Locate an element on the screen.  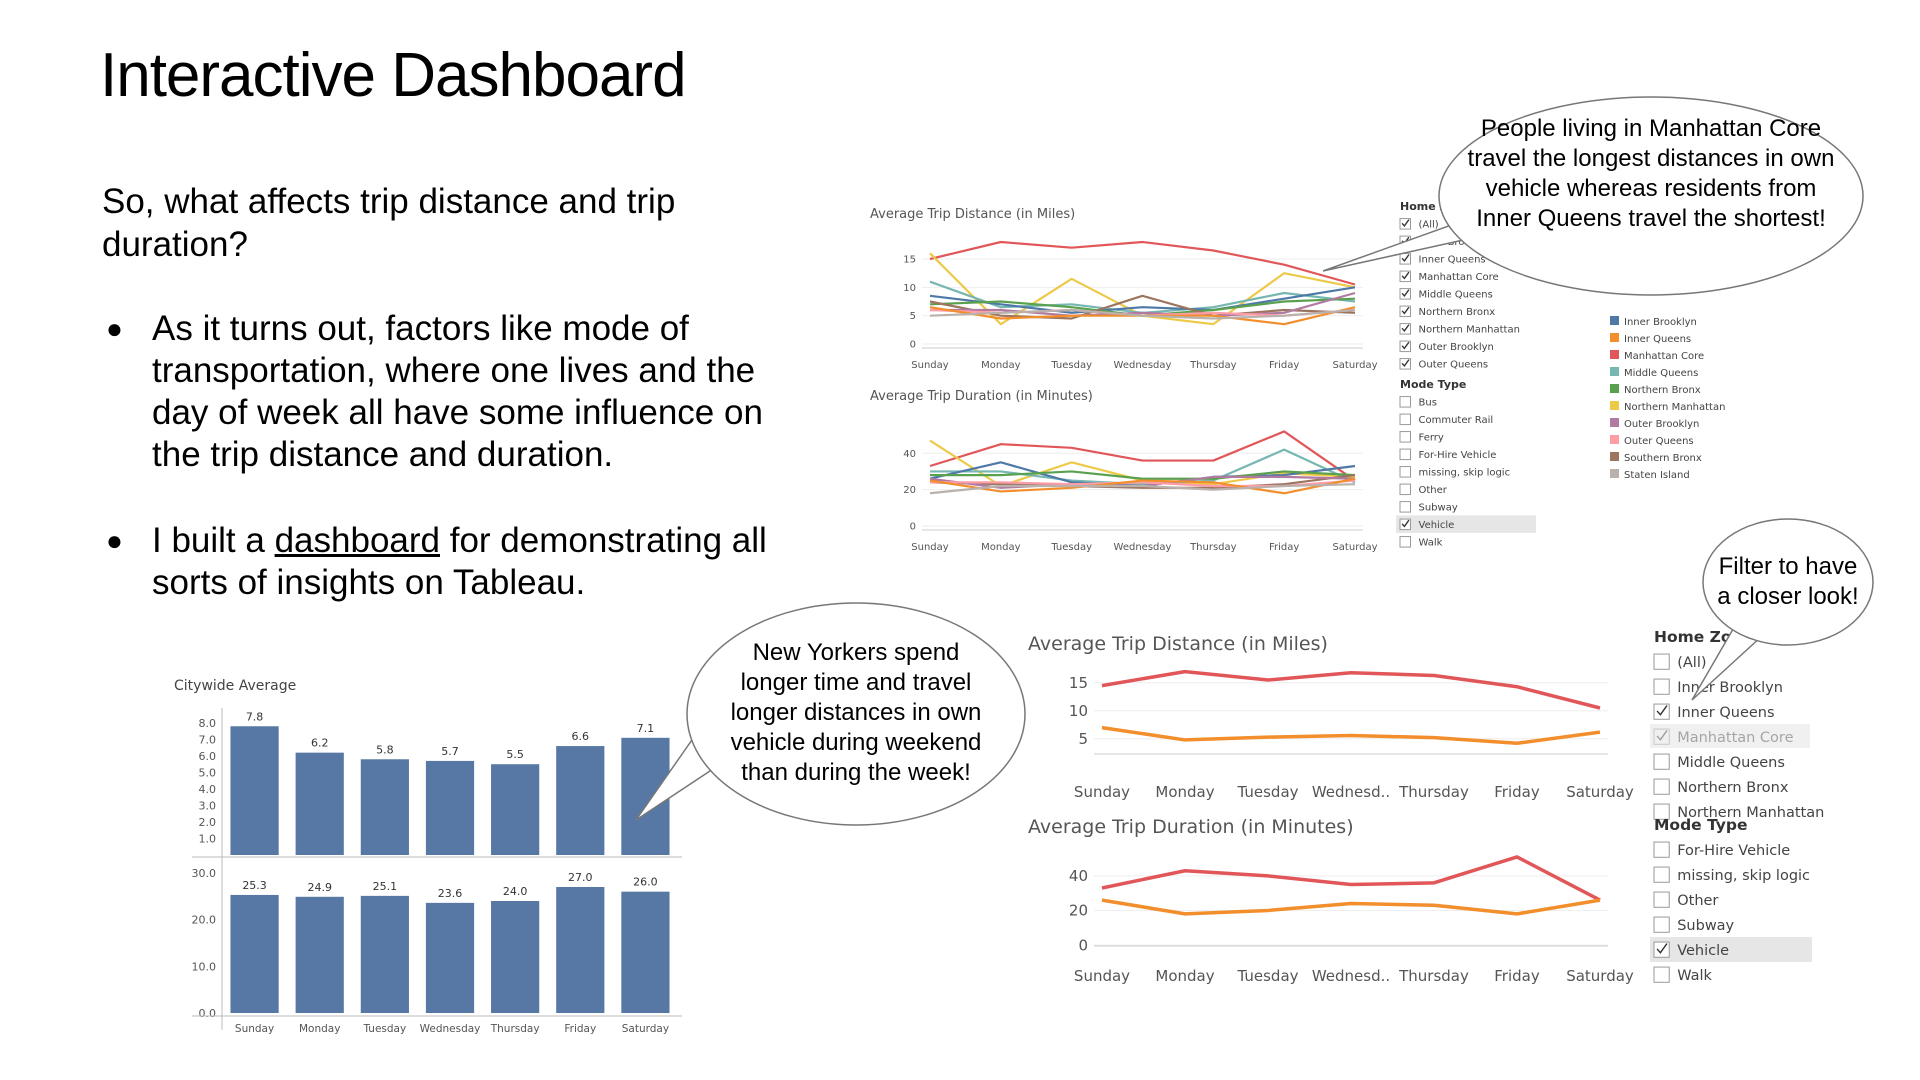
slide-title: Interactive Dashboard is located at coordinates (393, 75).